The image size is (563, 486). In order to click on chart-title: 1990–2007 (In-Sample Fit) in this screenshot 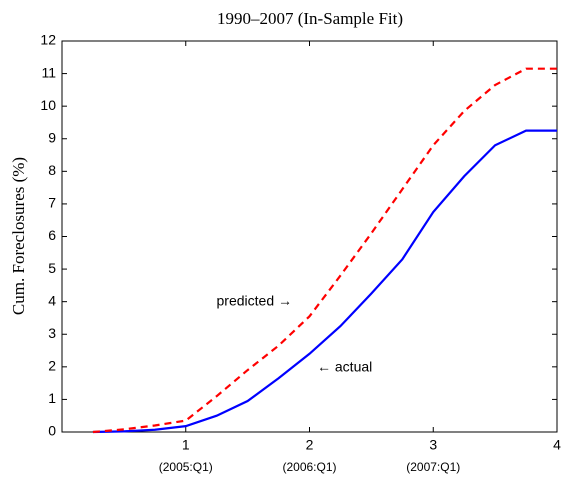, I will do `click(310, 18)`.